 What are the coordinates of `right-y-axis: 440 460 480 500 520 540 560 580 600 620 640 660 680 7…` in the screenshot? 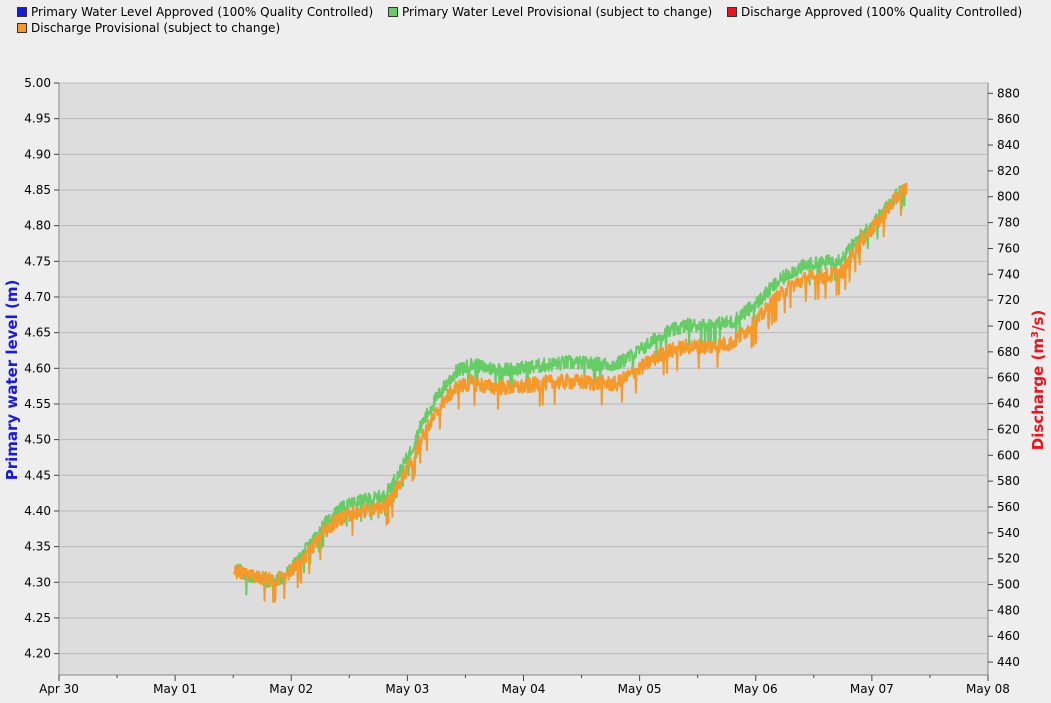 It's located at (1004, 377).